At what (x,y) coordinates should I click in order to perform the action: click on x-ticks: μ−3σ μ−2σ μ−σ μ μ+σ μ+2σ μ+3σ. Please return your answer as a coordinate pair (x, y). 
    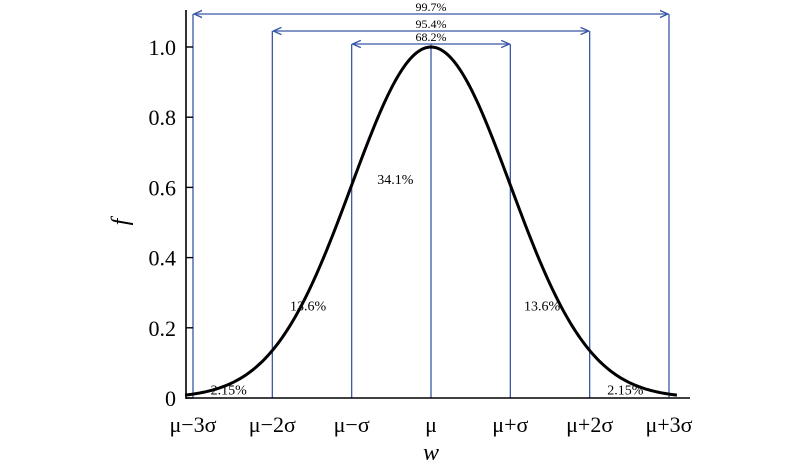
    Looking at the image, I should click on (430, 424).